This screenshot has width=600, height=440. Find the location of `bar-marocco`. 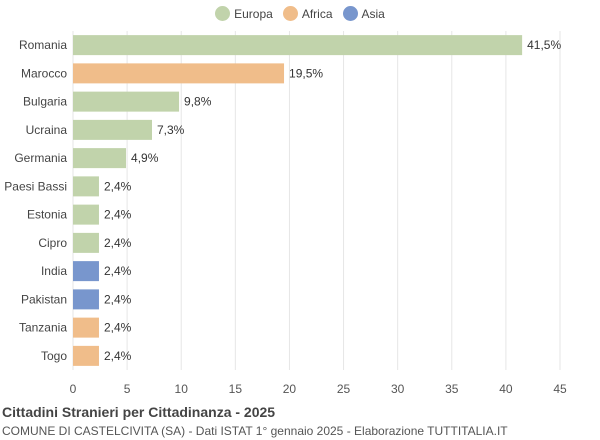

bar-marocco is located at coordinates (179, 73).